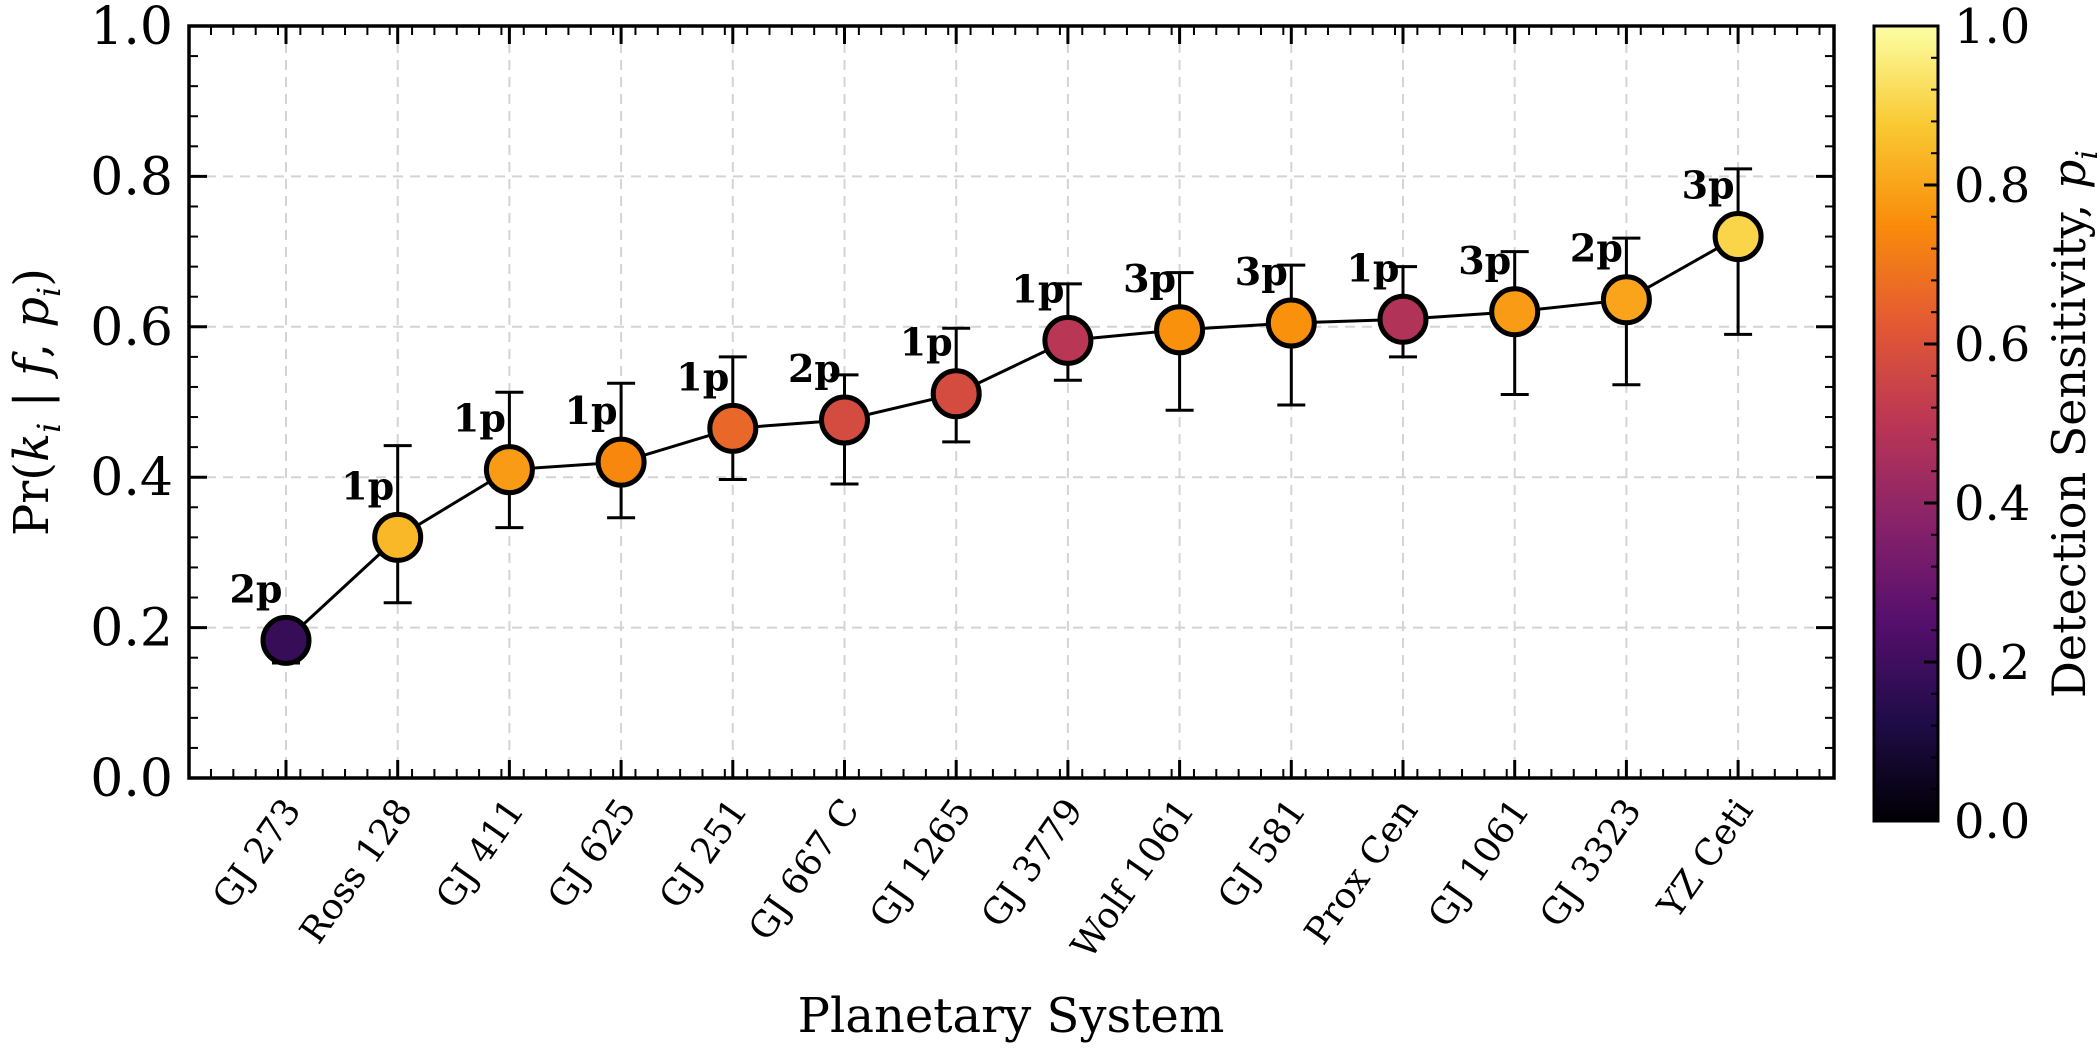  I want to click on colorbar-label-var: p, so click(2069, 174).